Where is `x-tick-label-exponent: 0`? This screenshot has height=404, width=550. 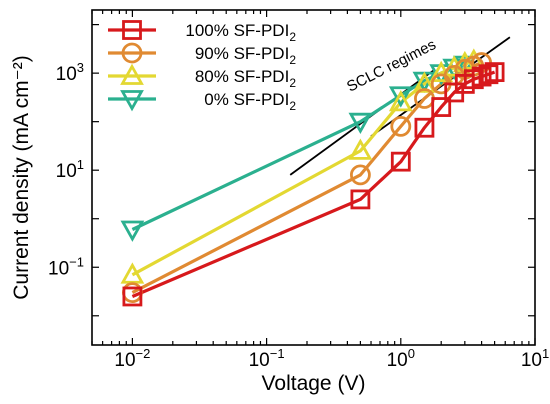
x-tick-label-exponent: 0 is located at coordinates (411, 353).